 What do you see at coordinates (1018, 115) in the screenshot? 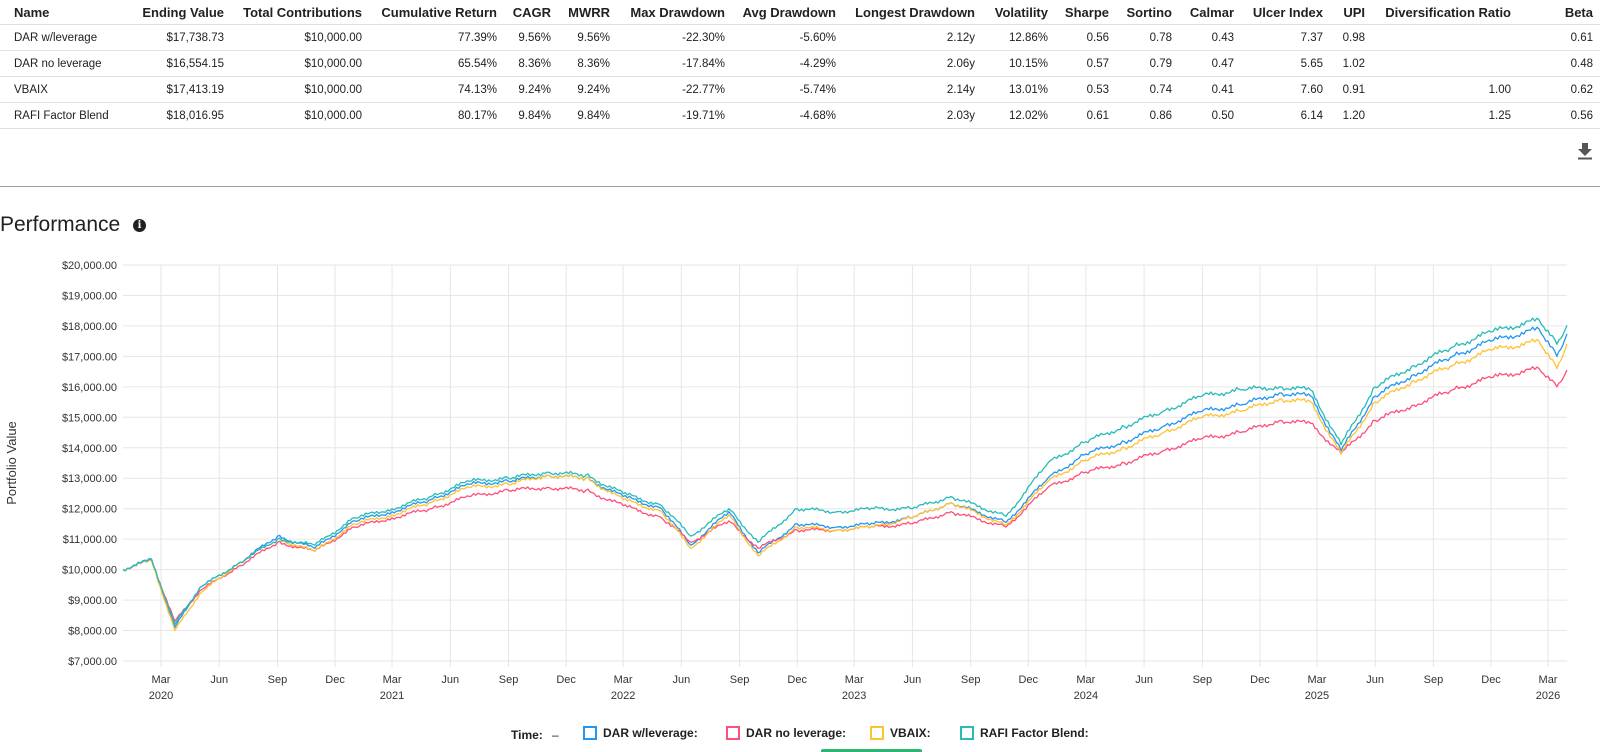
I see `table-cell: 12.02%` at bounding box center [1018, 115].